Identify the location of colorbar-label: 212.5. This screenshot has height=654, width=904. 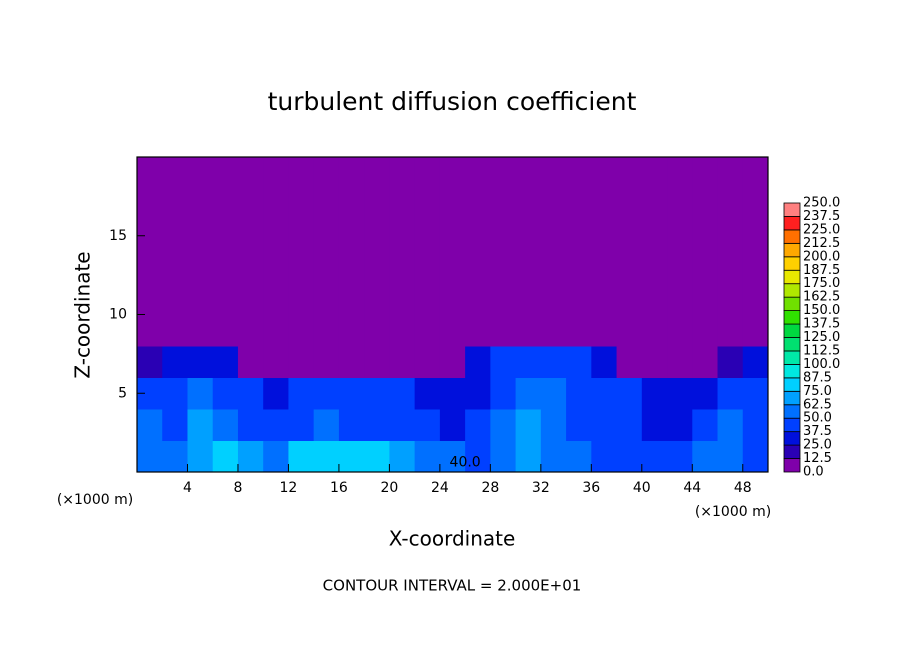
(821, 243).